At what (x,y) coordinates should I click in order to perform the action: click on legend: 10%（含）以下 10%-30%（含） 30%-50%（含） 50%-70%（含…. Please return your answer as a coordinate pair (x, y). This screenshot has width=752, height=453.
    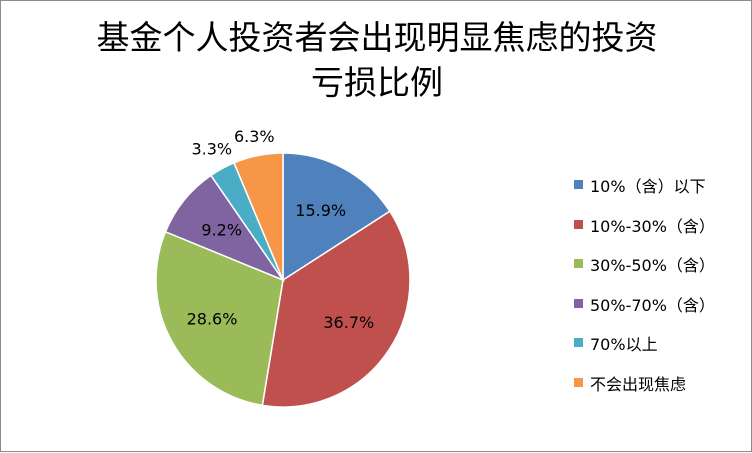
    Looking at the image, I should click on (662, 288).